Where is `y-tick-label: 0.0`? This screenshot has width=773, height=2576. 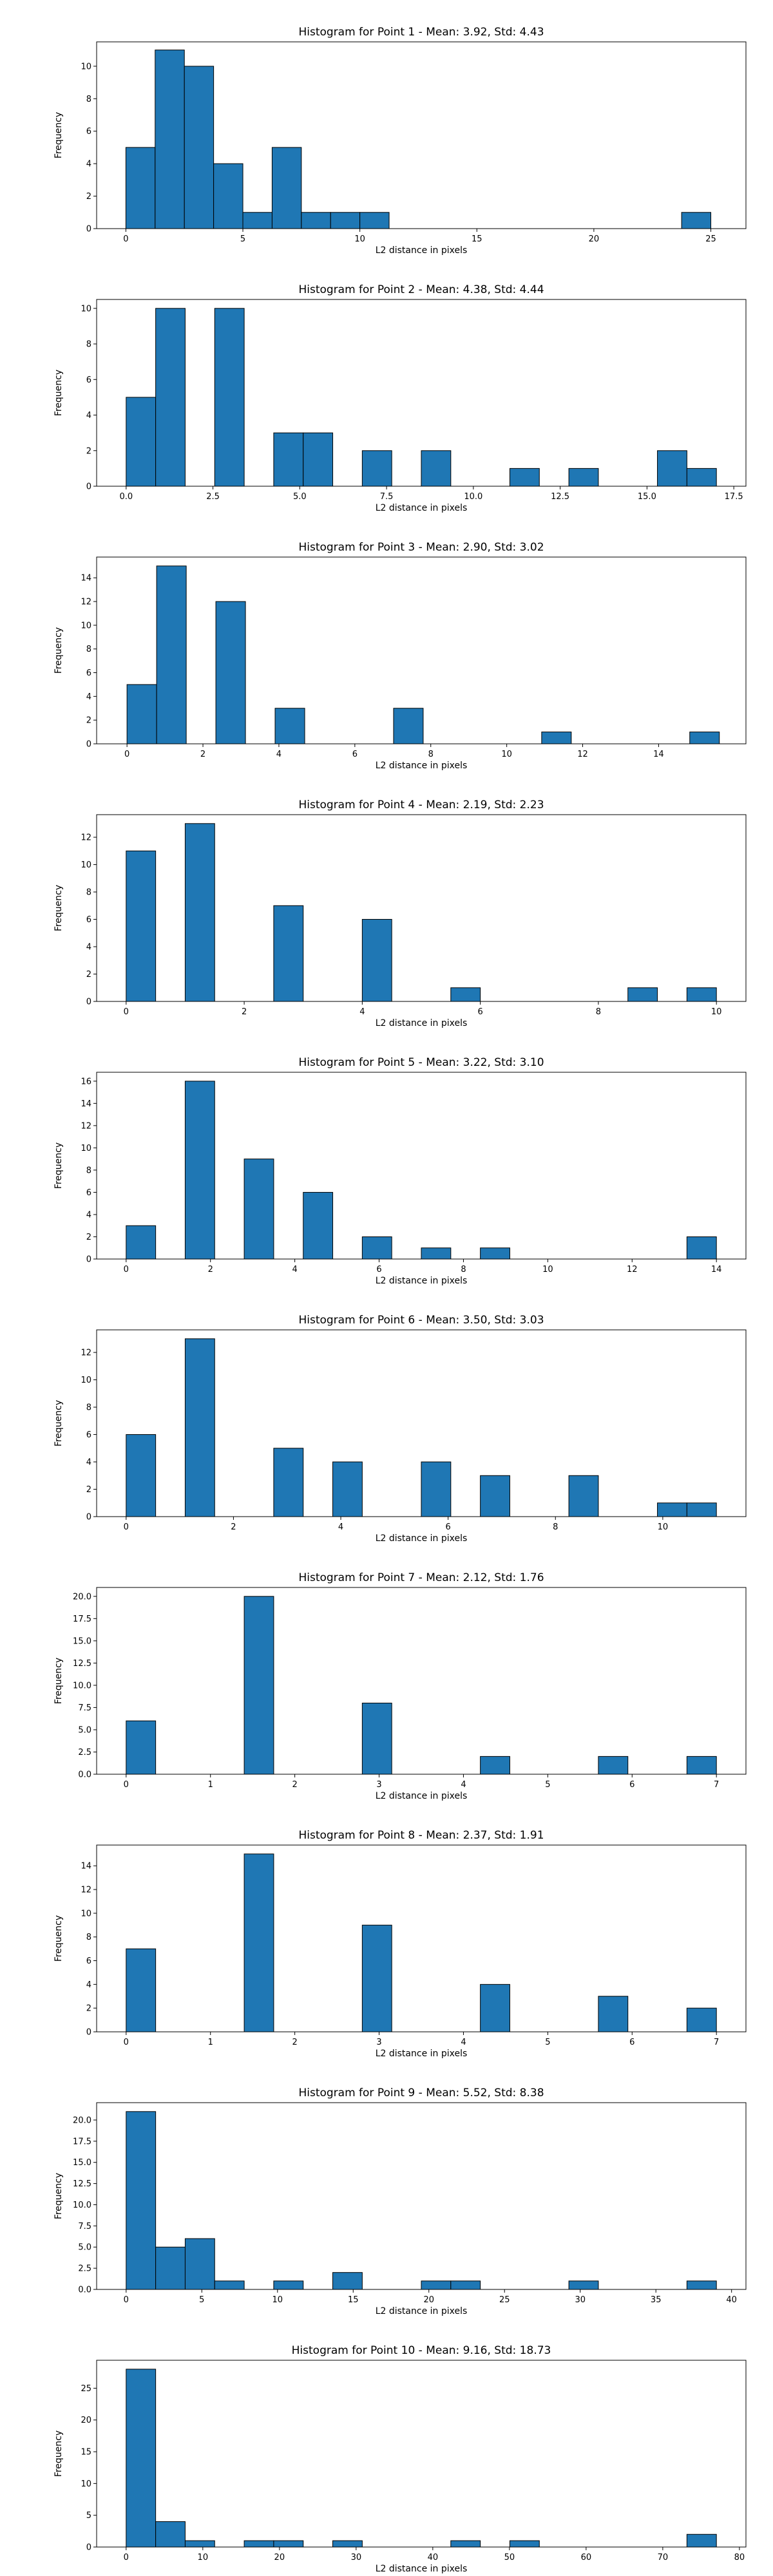
y-tick-label: 0.0 is located at coordinates (84, 2291).